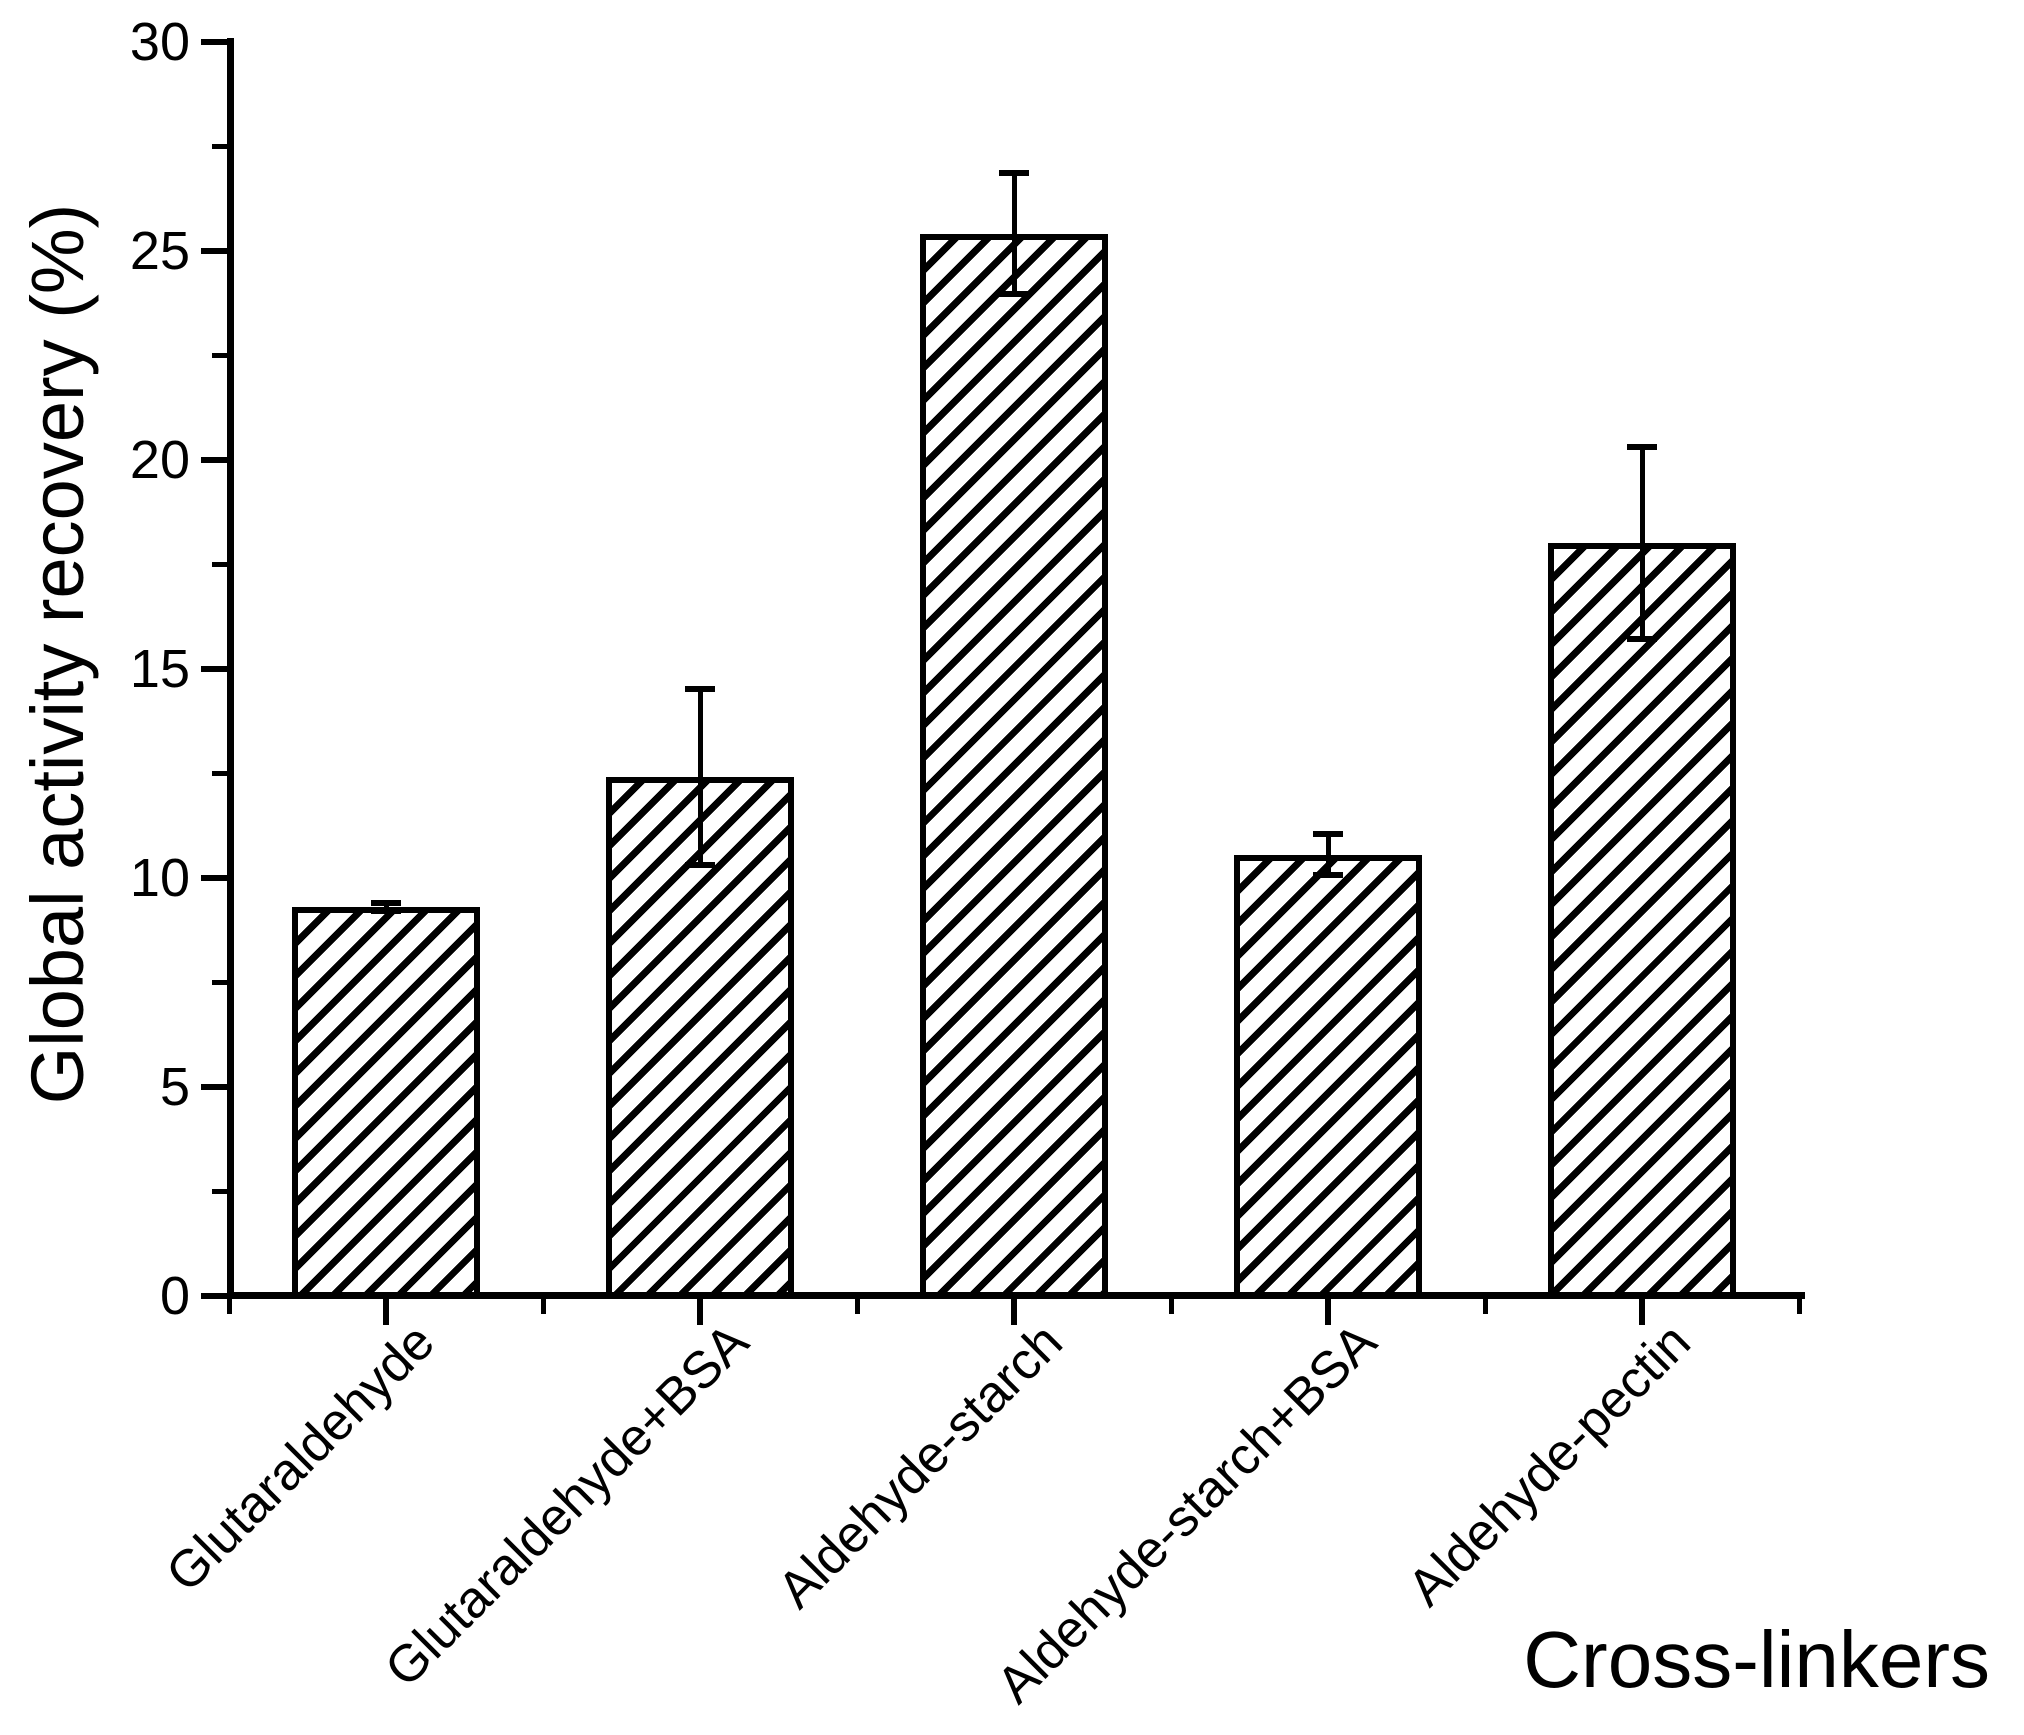  Describe the element at coordinates (1642, 920) in the screenshot. I see `bar-aldehyde-pectin` at that location.